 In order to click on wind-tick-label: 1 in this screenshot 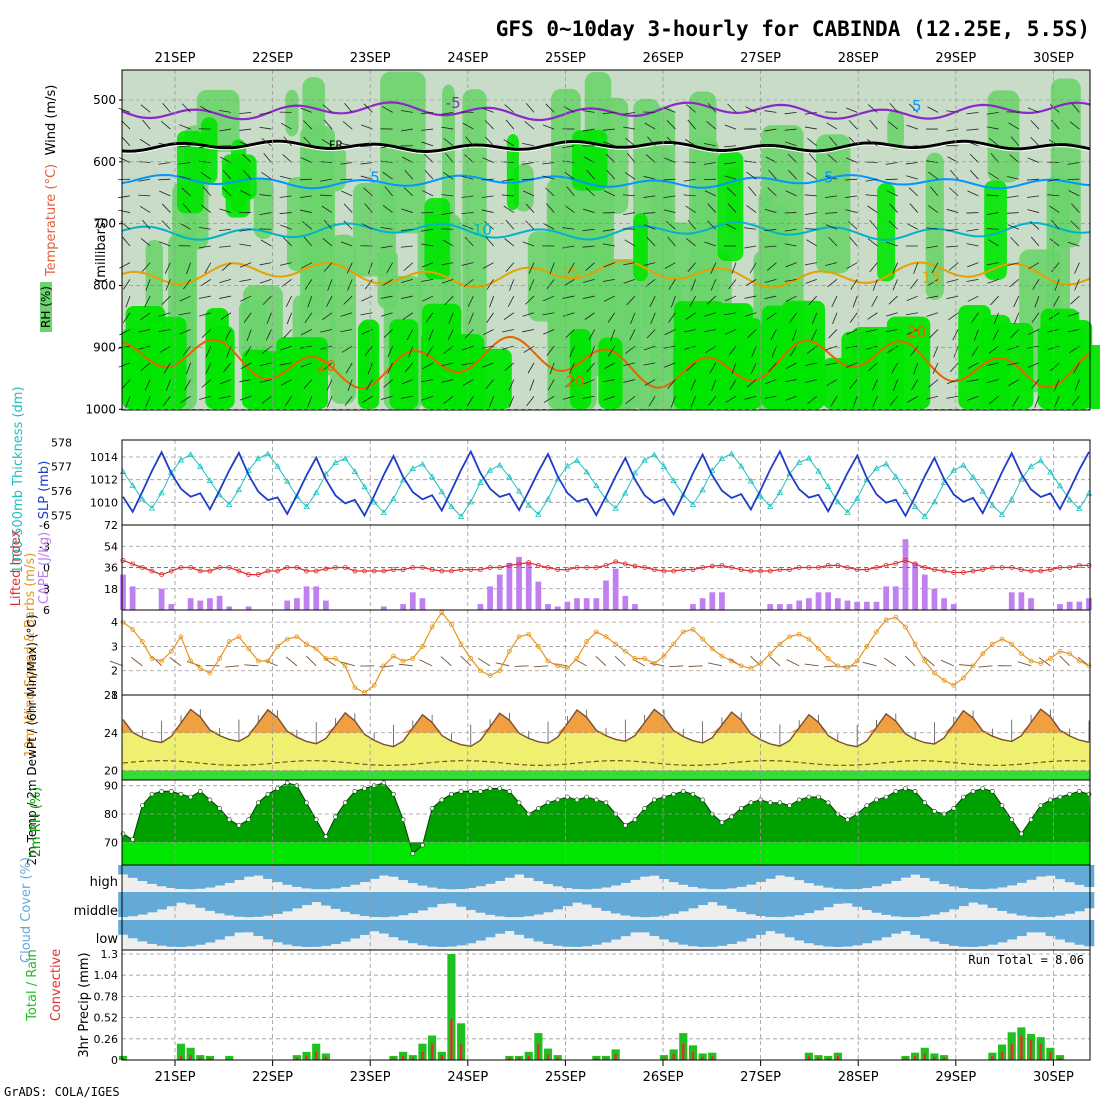, I will do `click(114, 695)`.